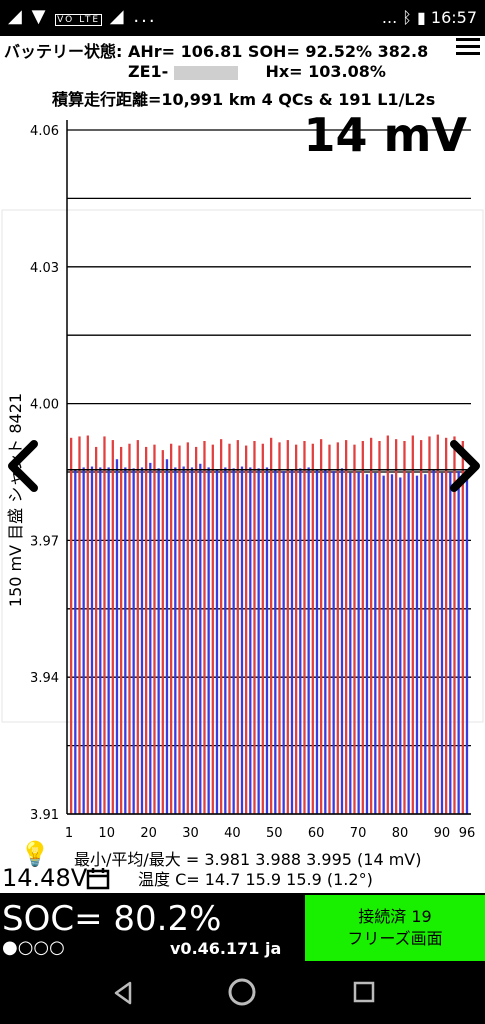  Describe the element at coordinates (407, 17) in the screenshot. I see `bluetooth-icon: ᛒ` at that location.